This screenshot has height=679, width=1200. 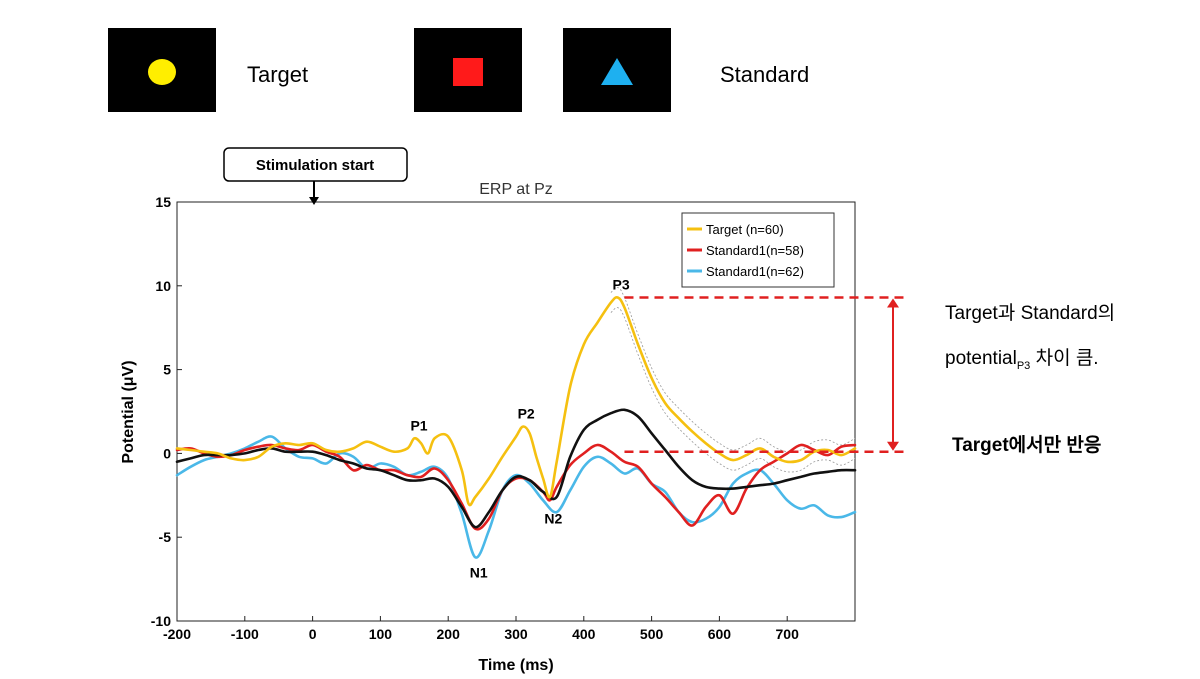 What do you see at coordinates (621, 285) in the screenshot?
I see `peak-label: P3` at bounding box center [621, 285].